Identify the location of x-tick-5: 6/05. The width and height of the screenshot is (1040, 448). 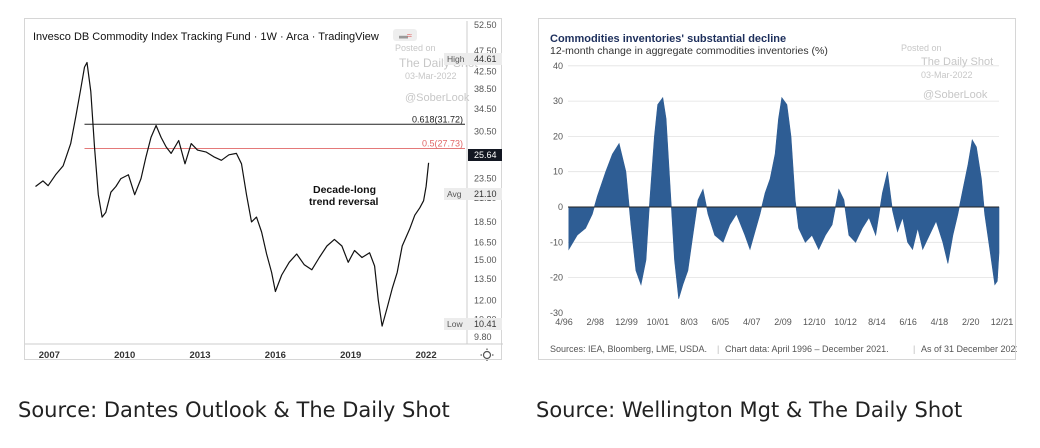
(721, 322).